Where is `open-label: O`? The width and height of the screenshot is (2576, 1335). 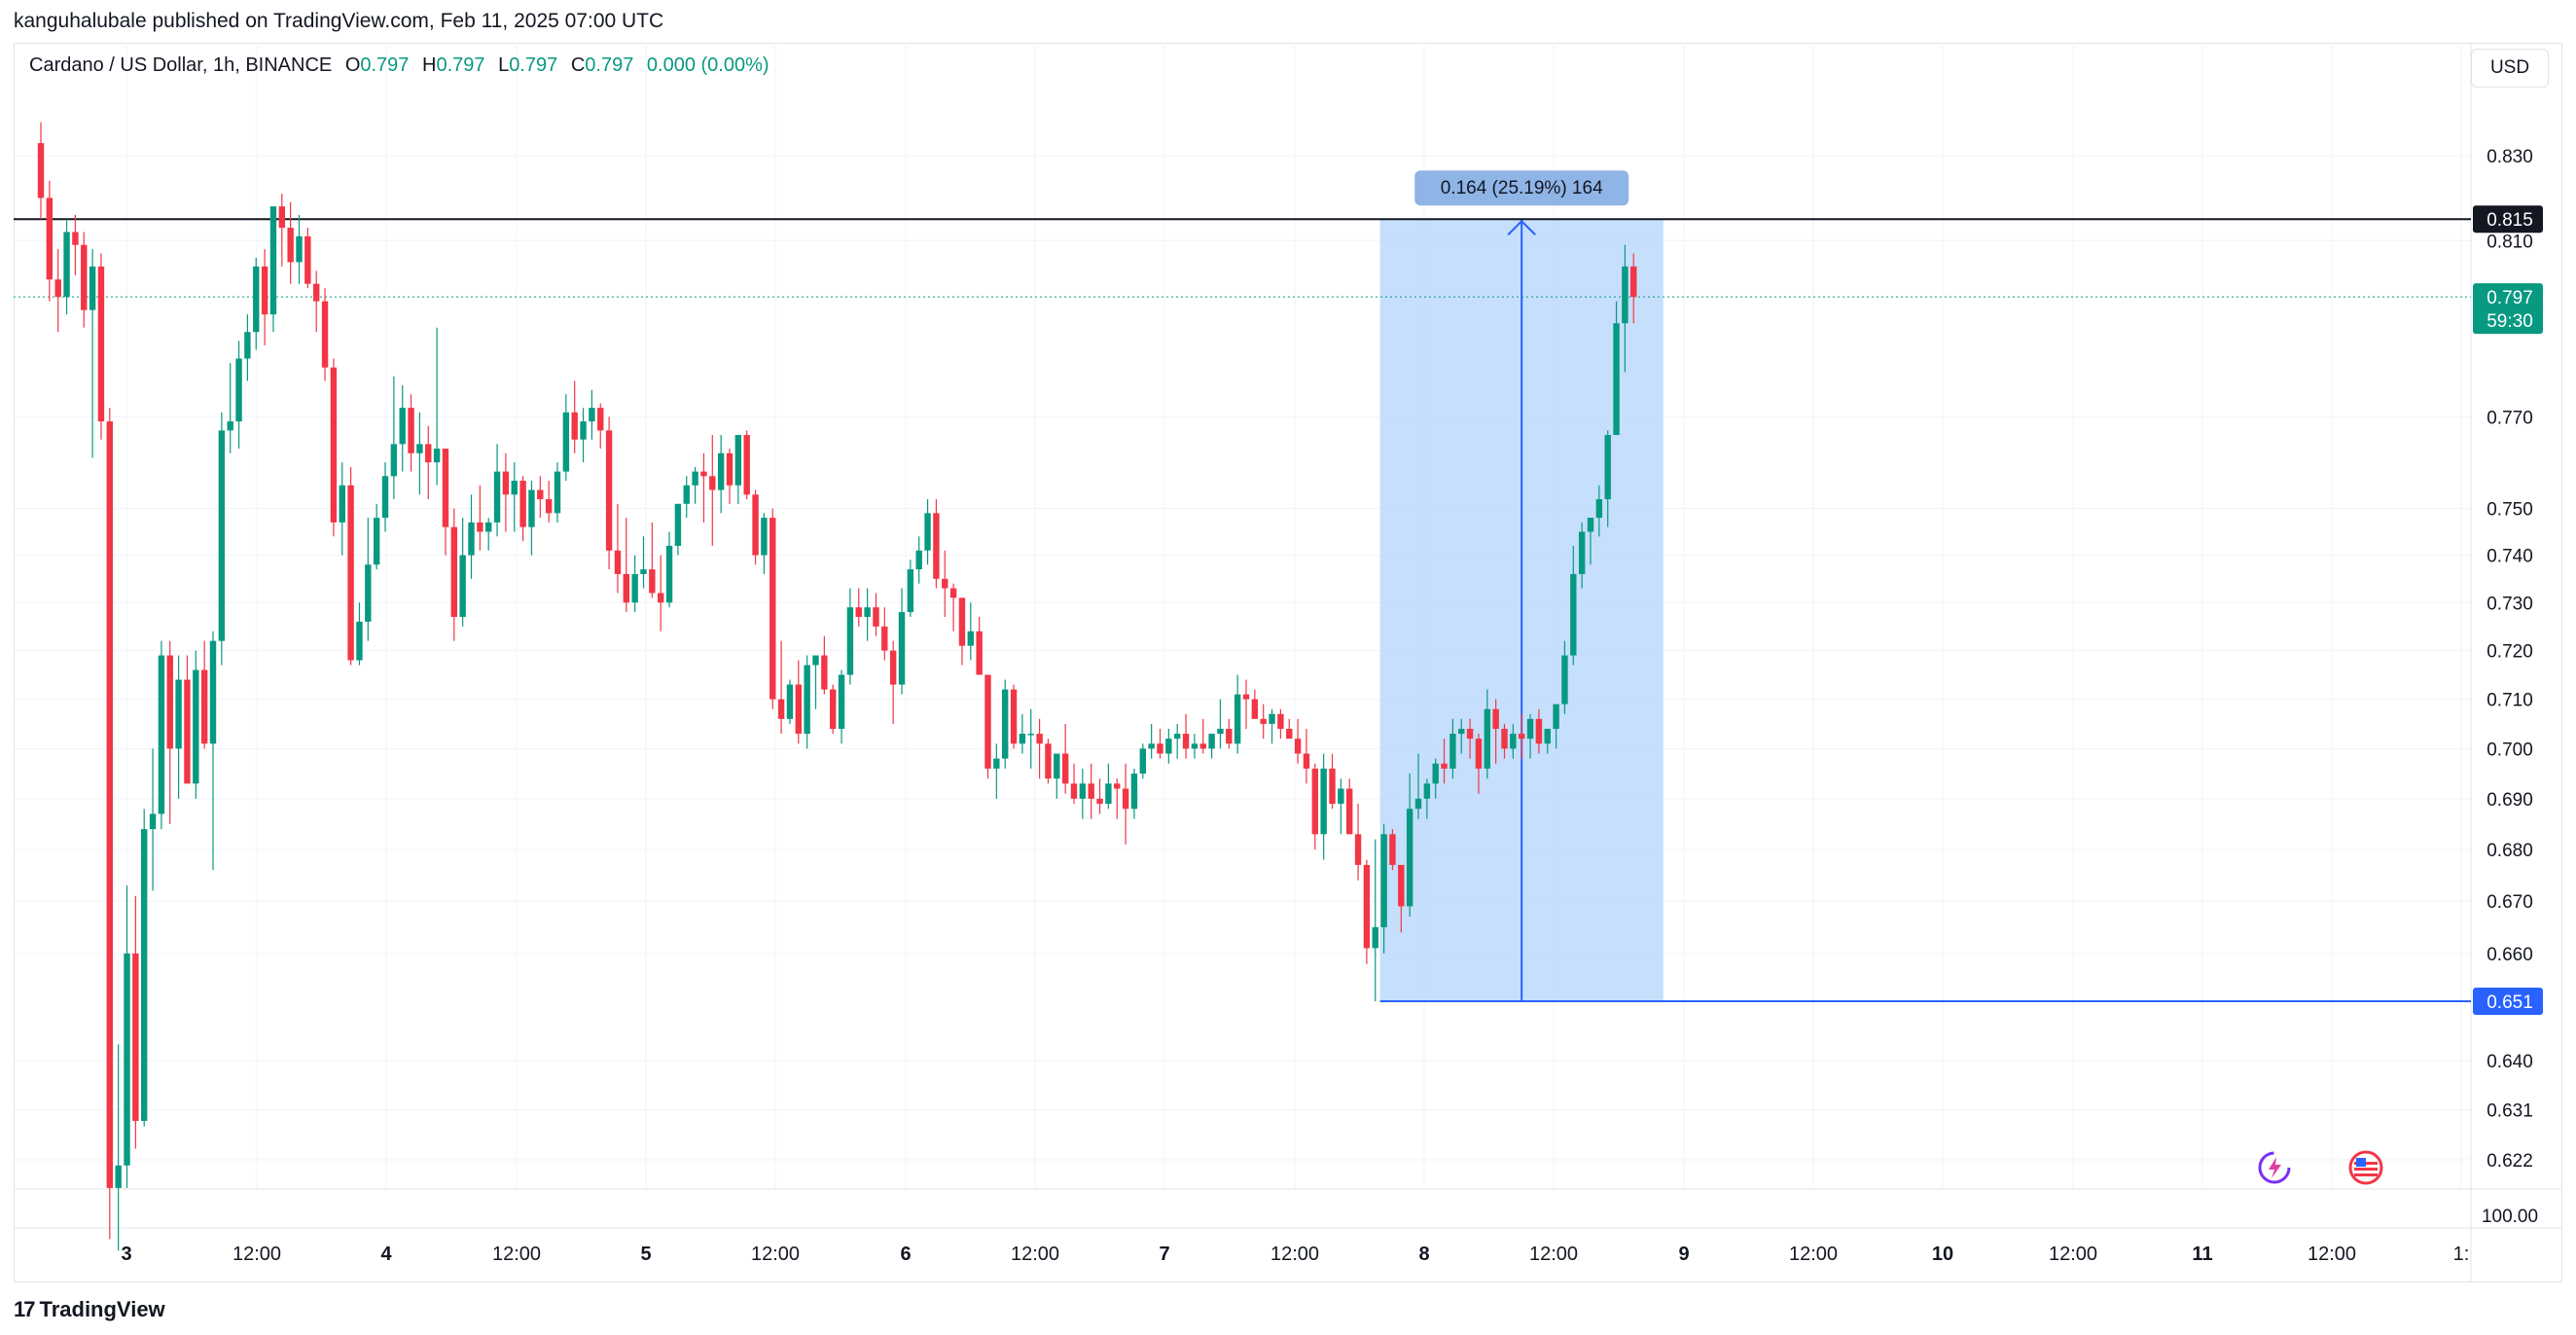
open-label: O is located at coordinates (352, 65).